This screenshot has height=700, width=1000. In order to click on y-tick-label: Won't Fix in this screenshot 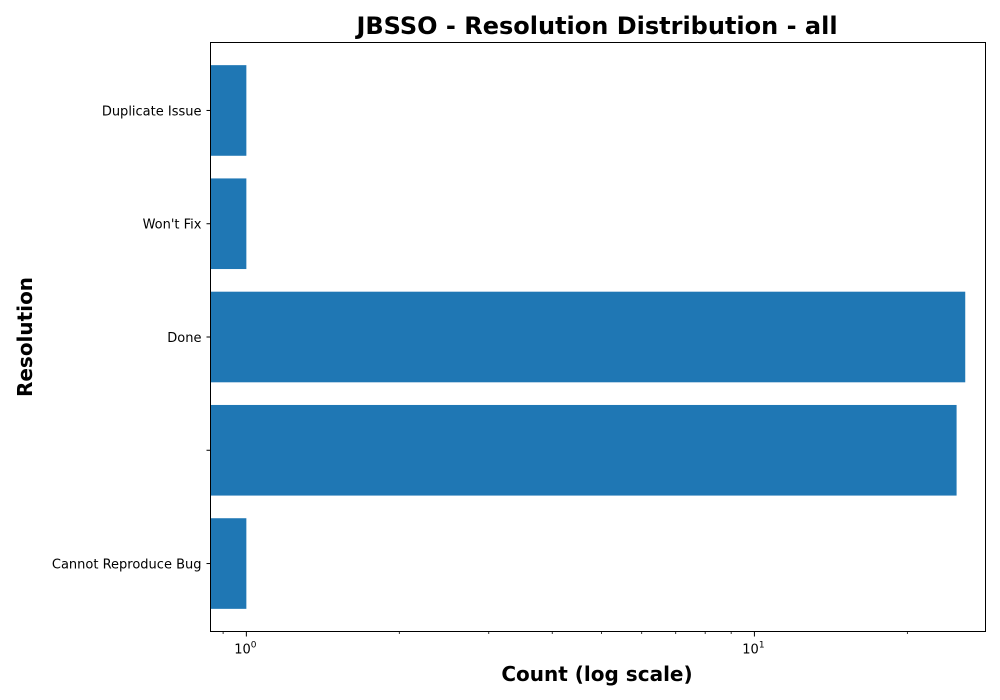, I will do `click(172, 225)`.